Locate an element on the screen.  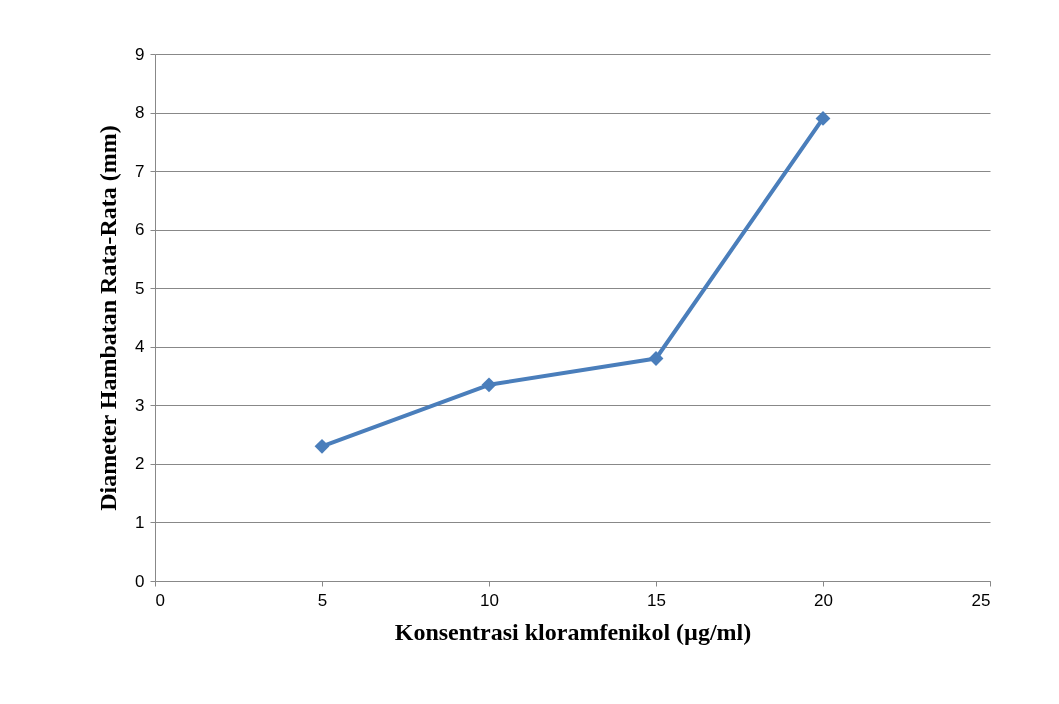
y-tick-label: 5 is located at coordinates (140, 288).